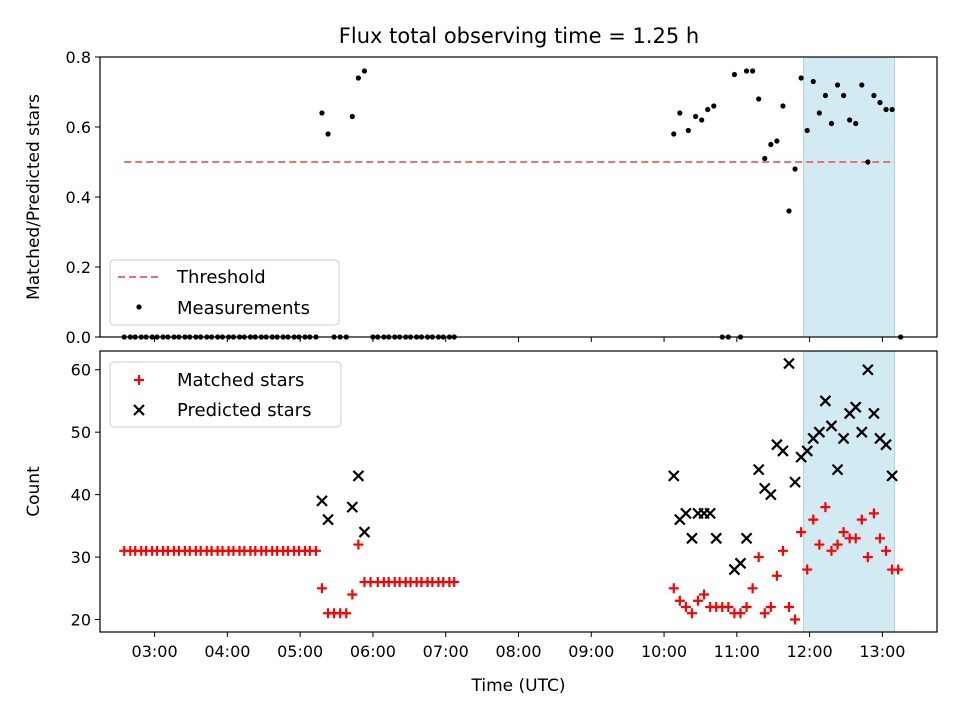 Image resolution: width=960 pixels, height=724 pixels. What do you see at coordinates (78, 337) in the screenshot?
I see `y-tick-label: 0.0` at bounding box center [78, 337].